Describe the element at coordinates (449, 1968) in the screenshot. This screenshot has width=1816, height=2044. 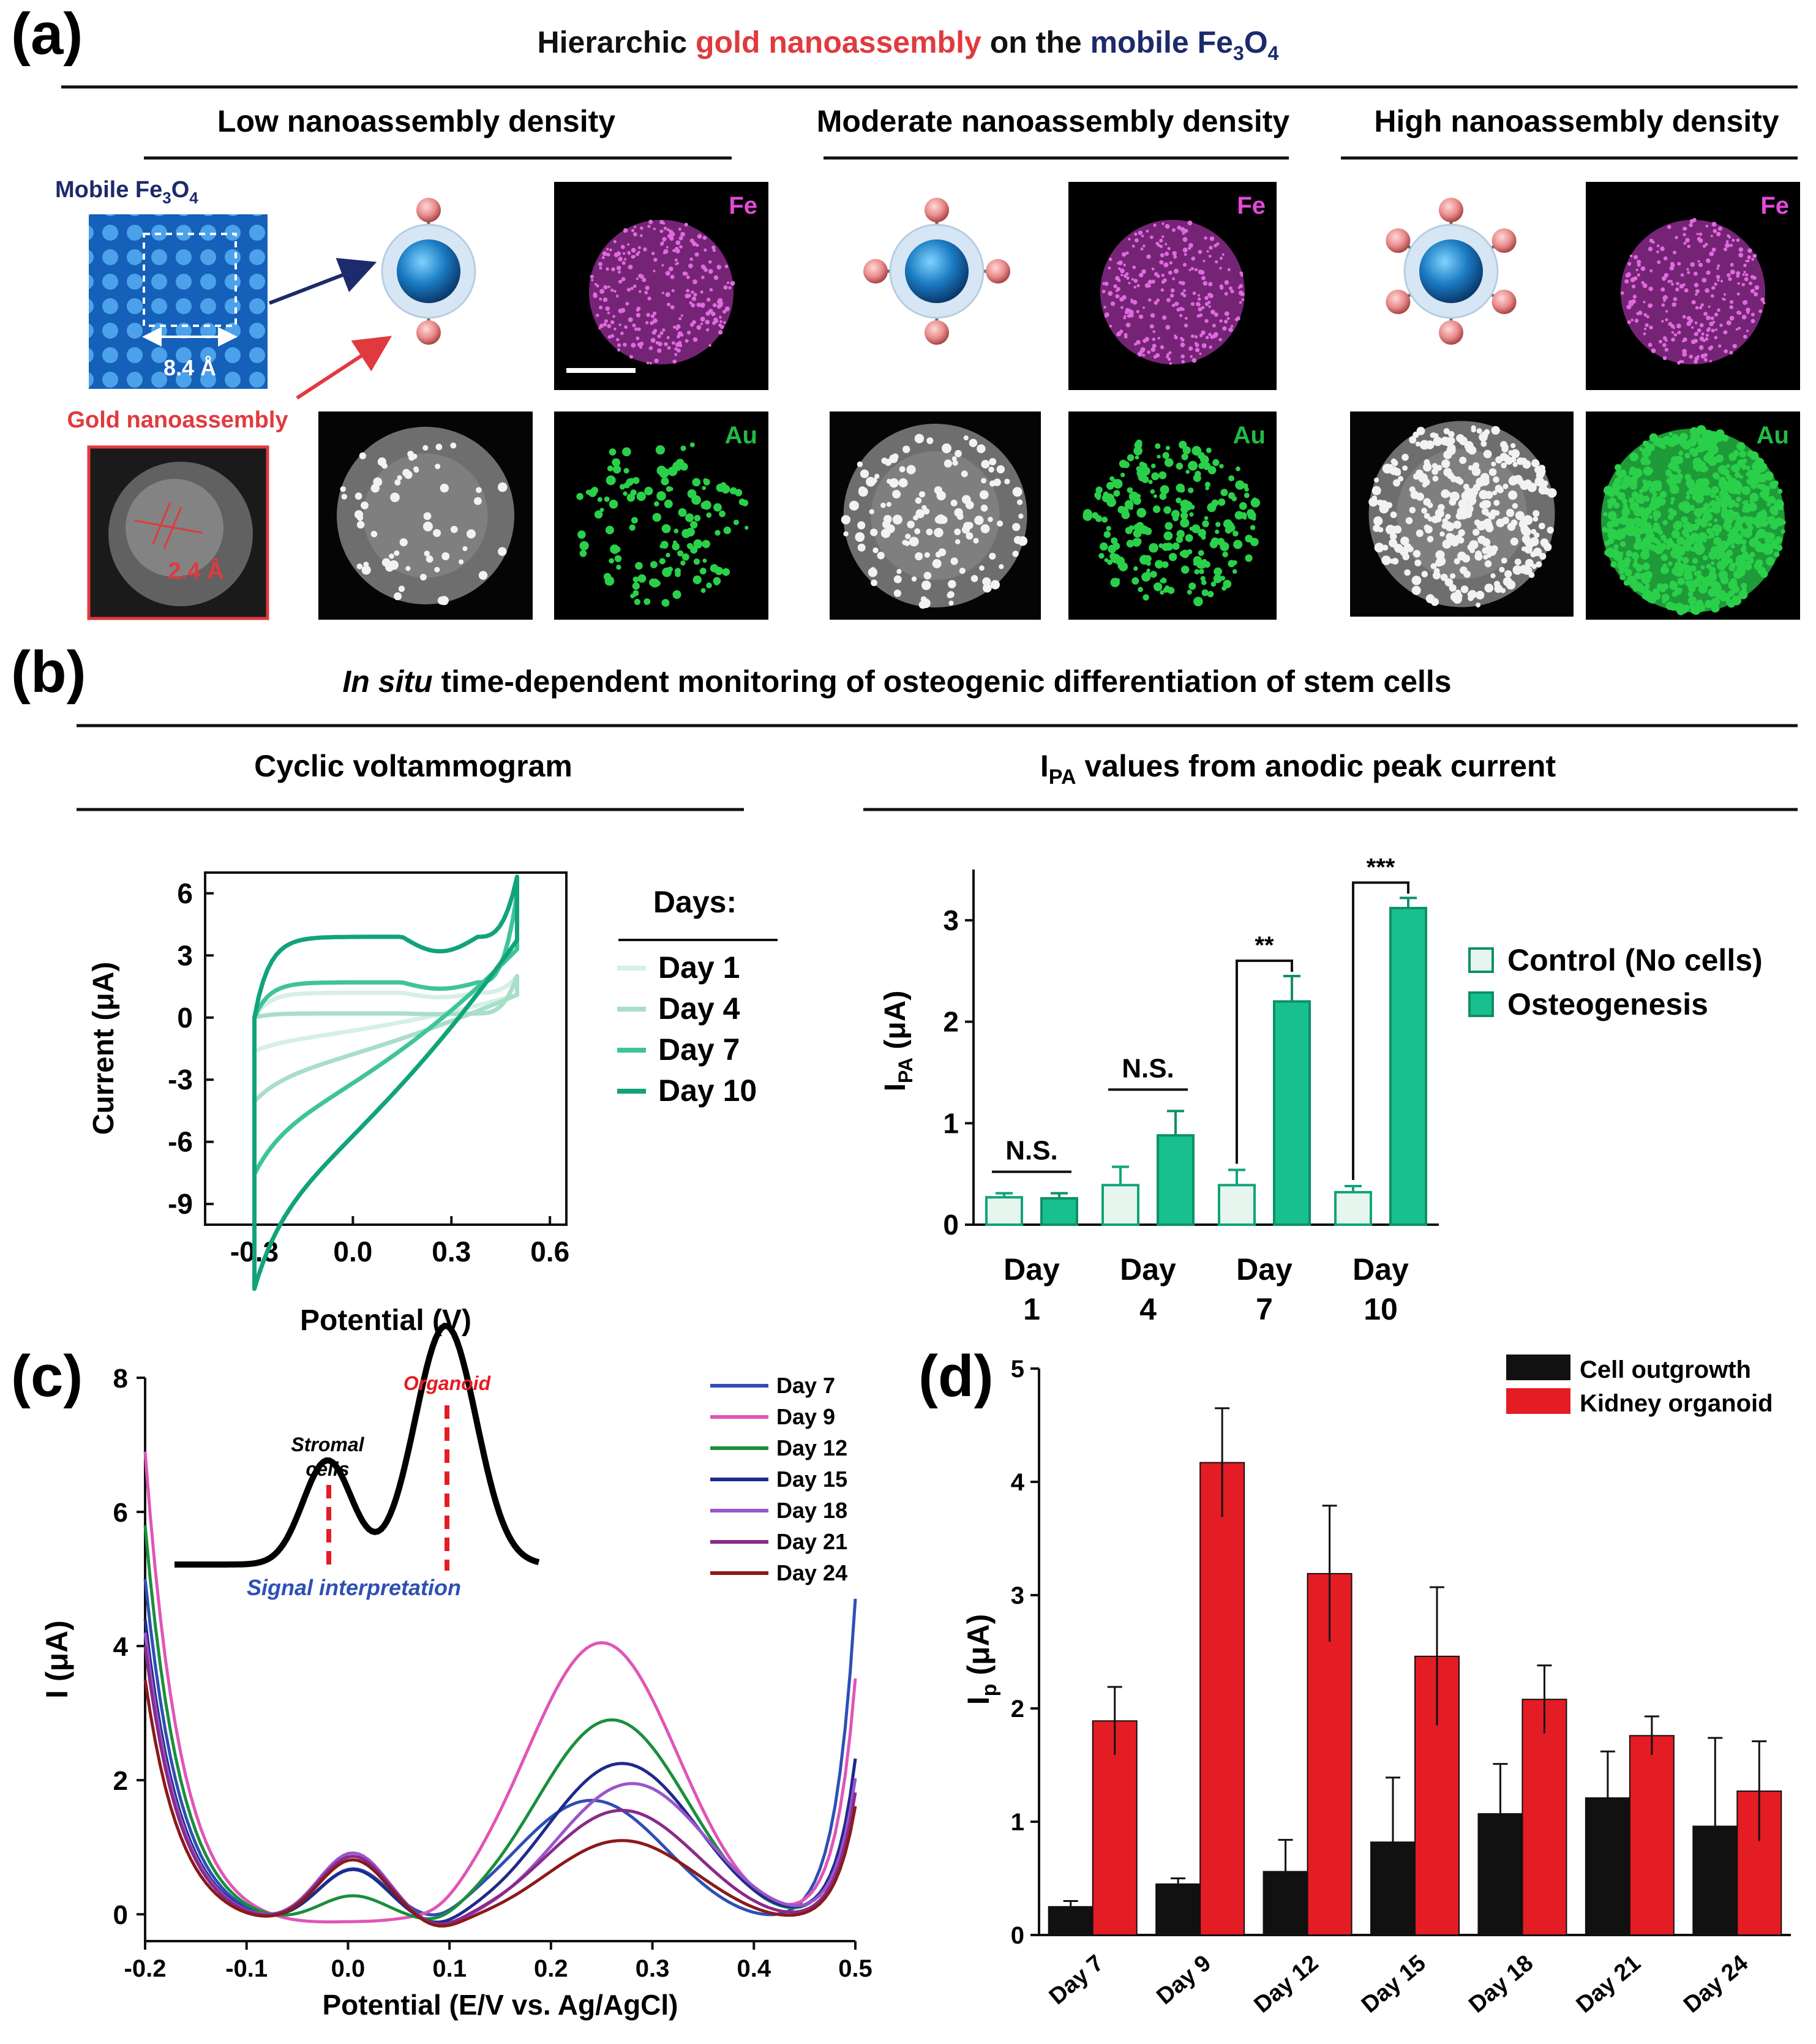
I see `dpv-xtick-label: 0.1` at that location.